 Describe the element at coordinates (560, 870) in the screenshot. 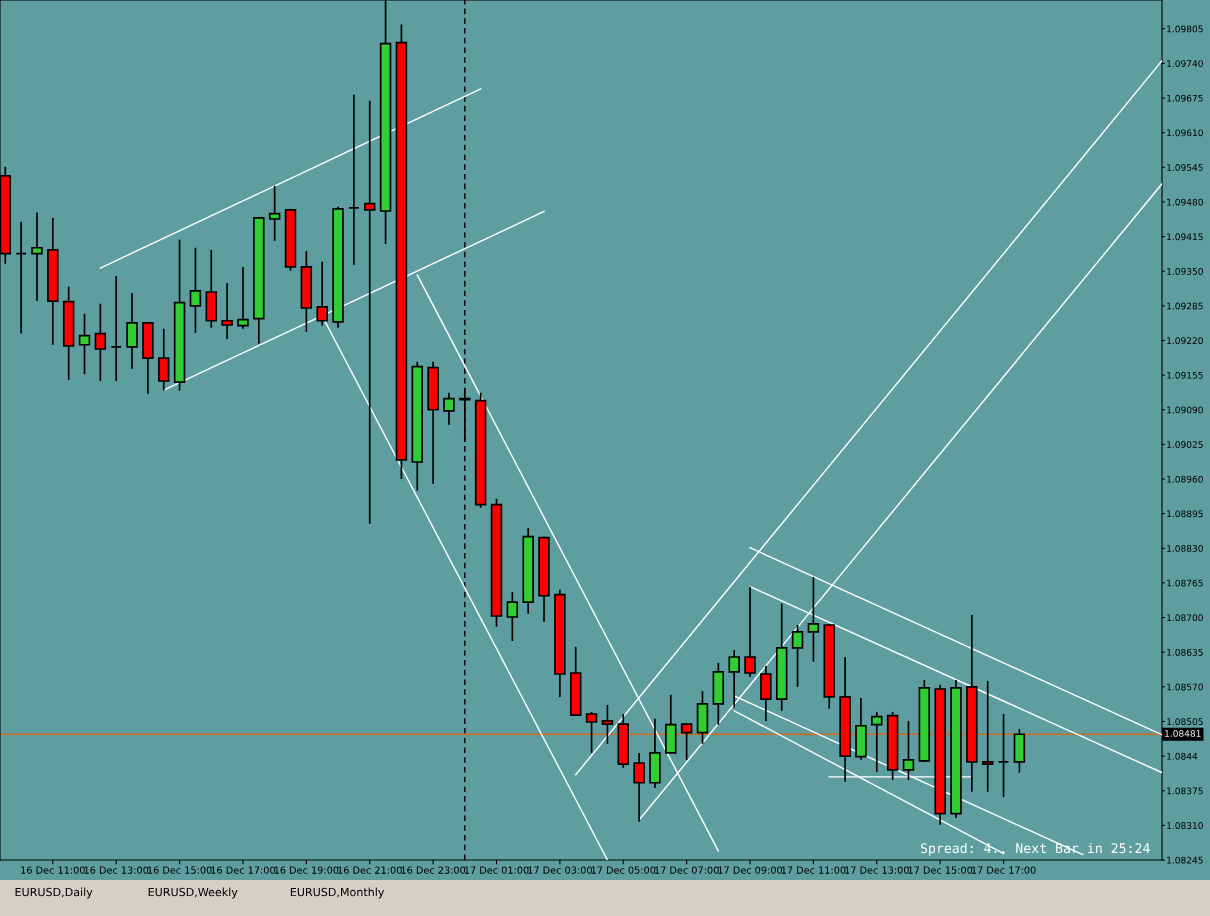

I see `x-tick-label: 17 Dec 03:00` at that location.